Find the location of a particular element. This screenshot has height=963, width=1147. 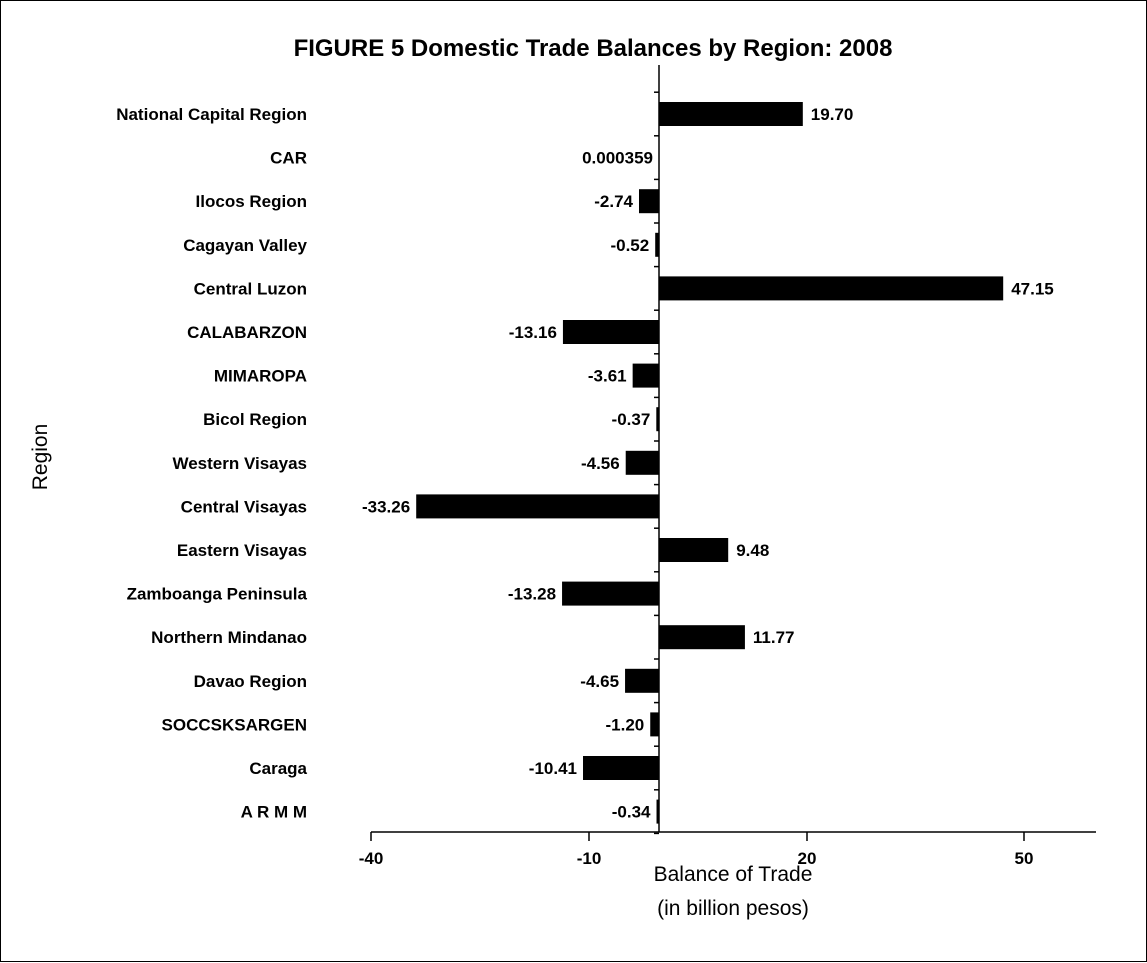

x-tick-label: -10 is located at coordinates (589, 858).